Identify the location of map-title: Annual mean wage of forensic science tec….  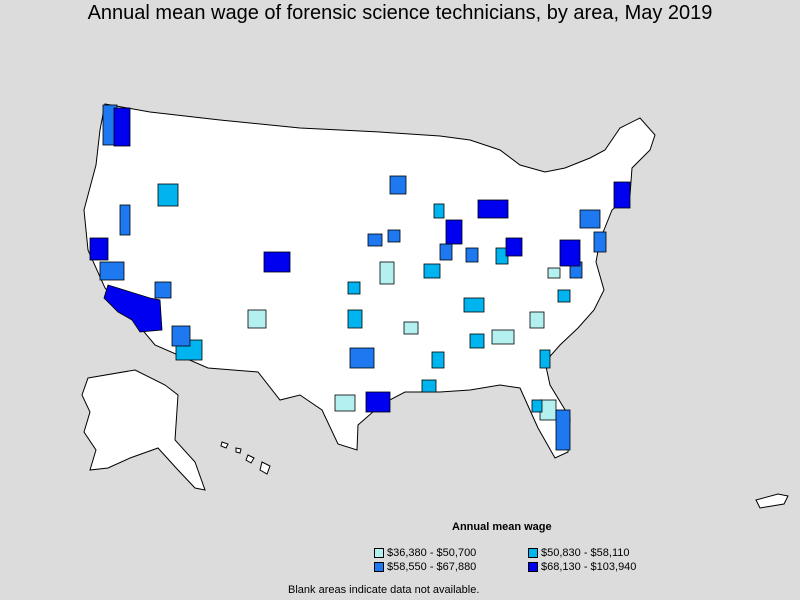
(400, 13).